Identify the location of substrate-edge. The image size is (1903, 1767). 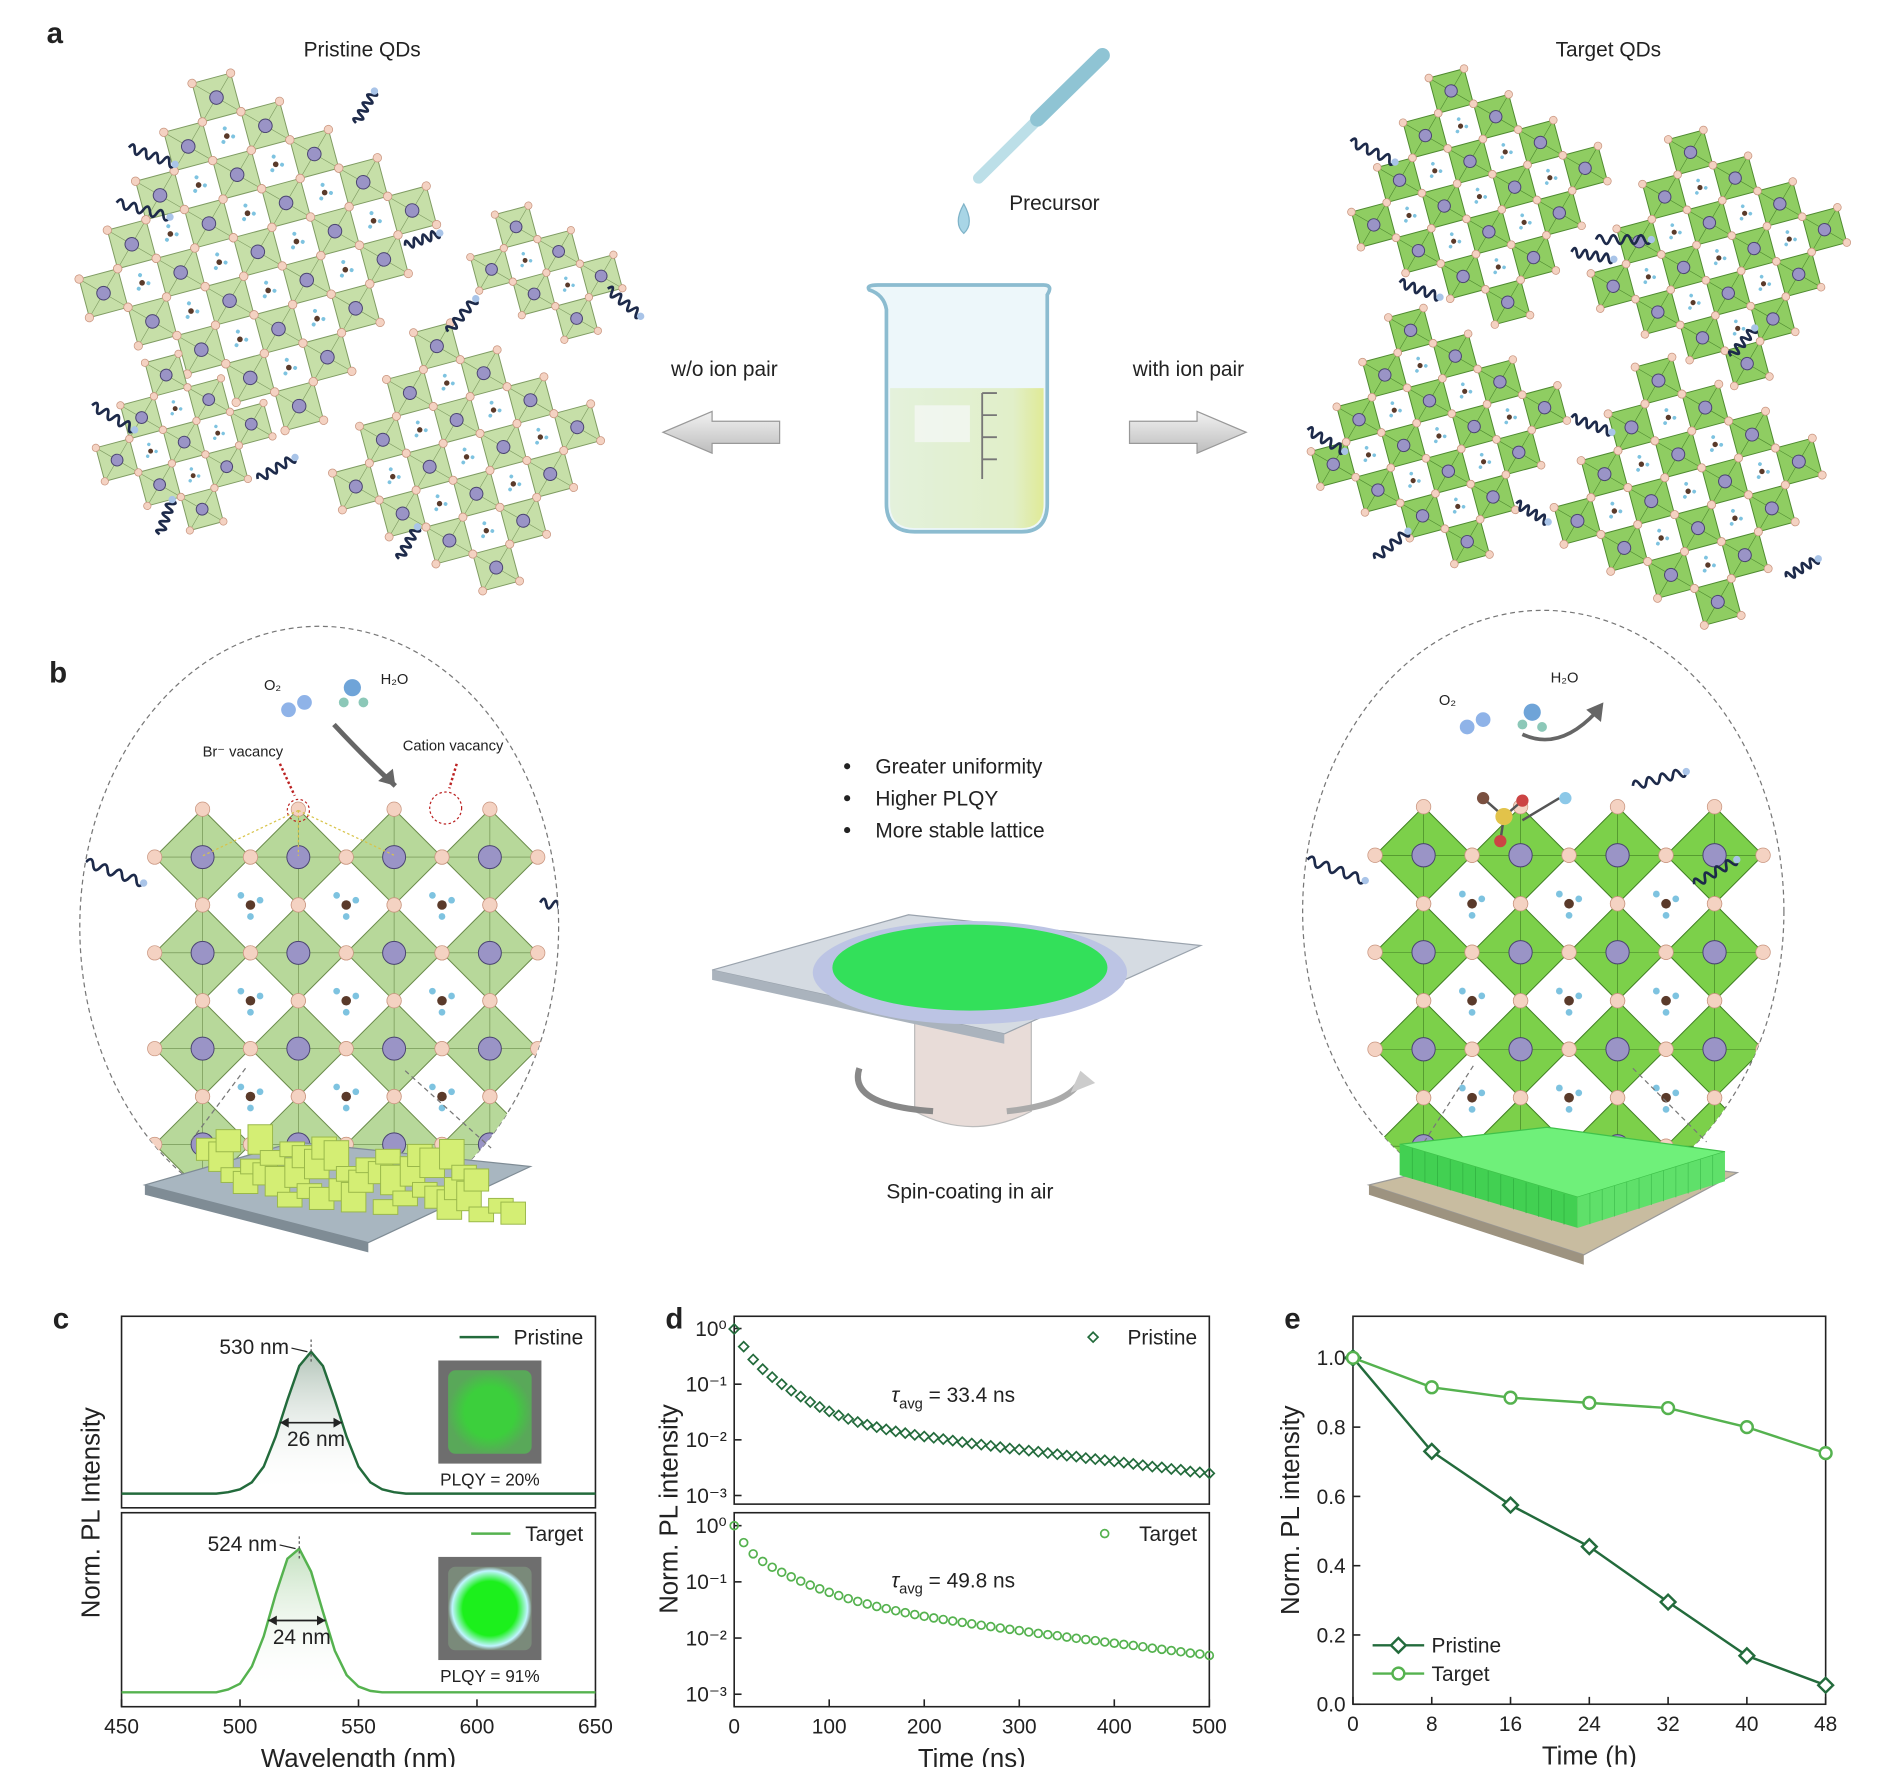
(256, 1218).